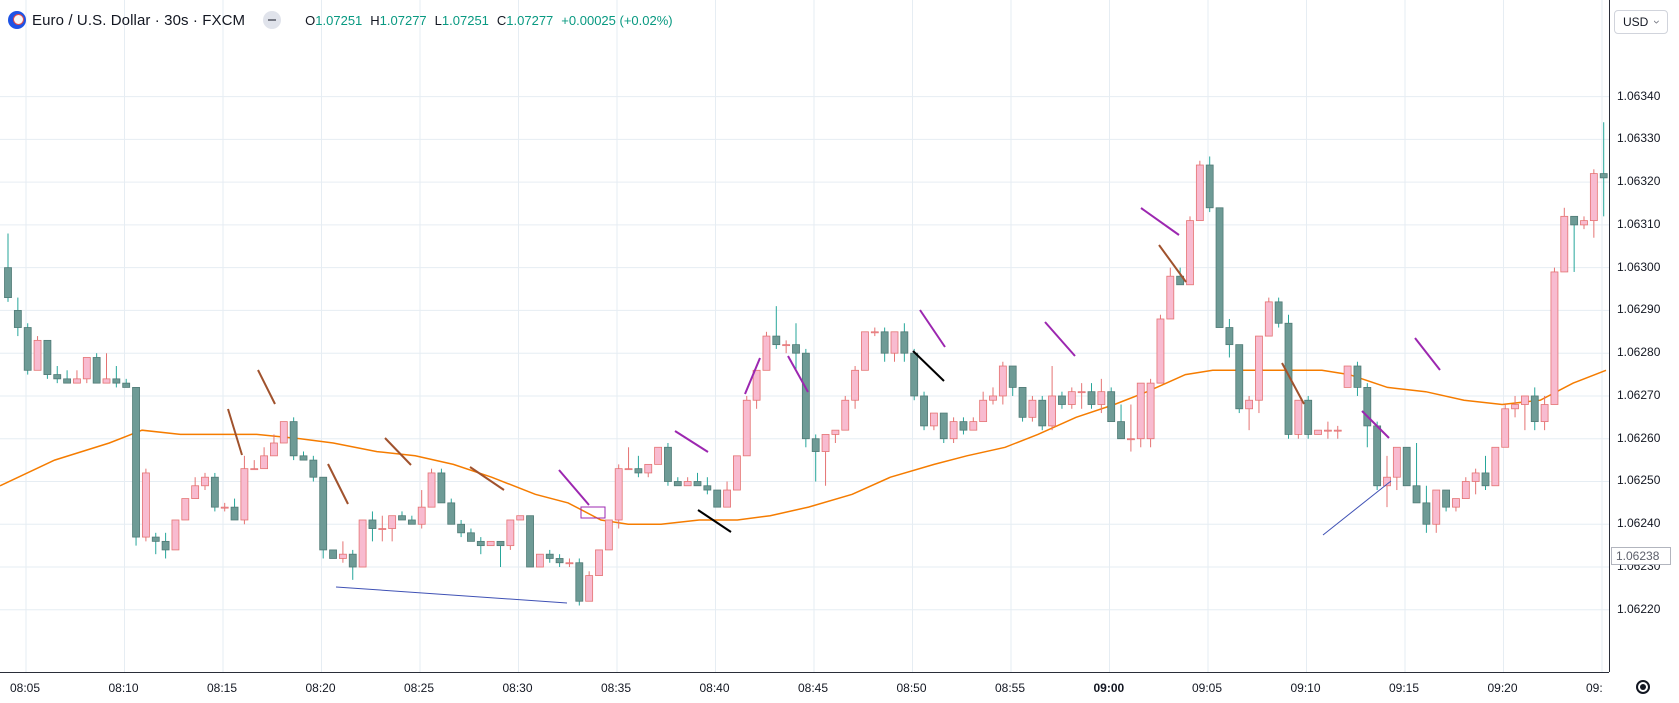  What do you see at coordinates (461, 20) in the screenshot?
I see `ohlc-low: L1.07251` at bounding box center [461, 20].